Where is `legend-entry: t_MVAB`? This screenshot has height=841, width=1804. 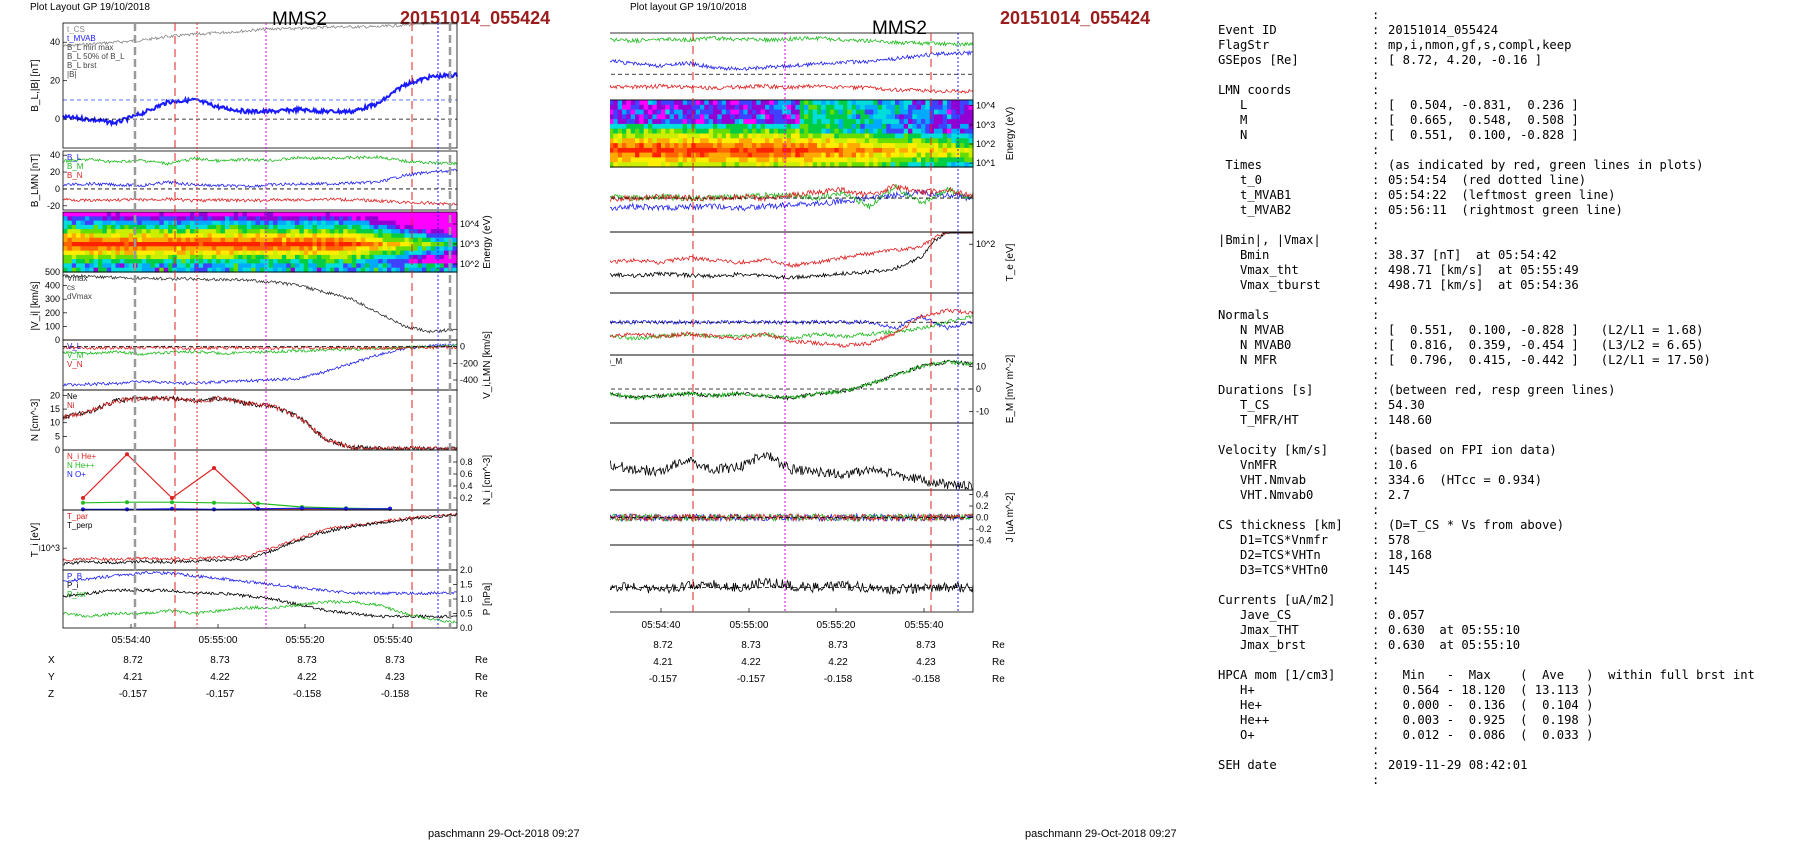 legend-entry: t_MVAB is located at coordinates (81, 38).